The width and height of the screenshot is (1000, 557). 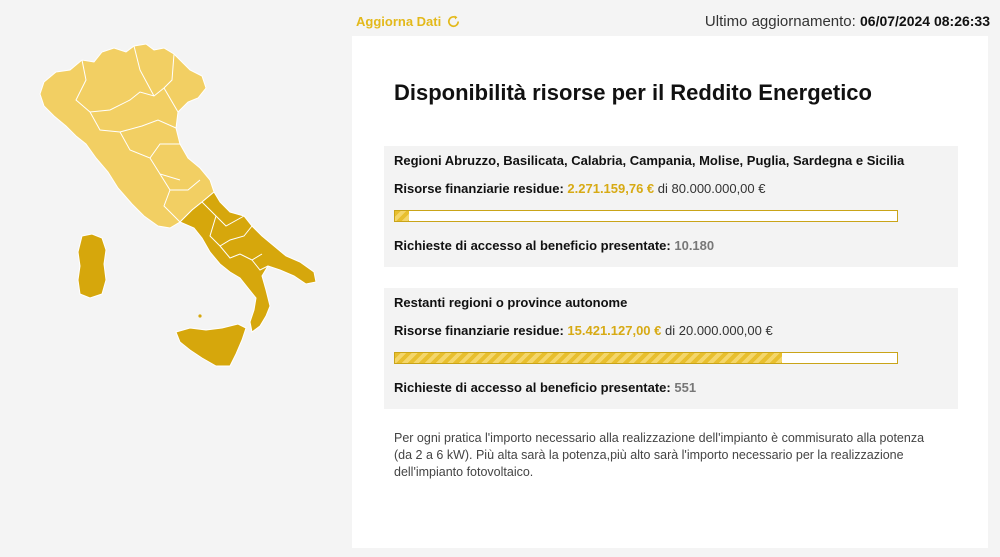 What do you see at coordinates (614, 330) in the screenshot?
I see `resources-remaining: 15.421.127,00 €` at bounding box center [614, 330].